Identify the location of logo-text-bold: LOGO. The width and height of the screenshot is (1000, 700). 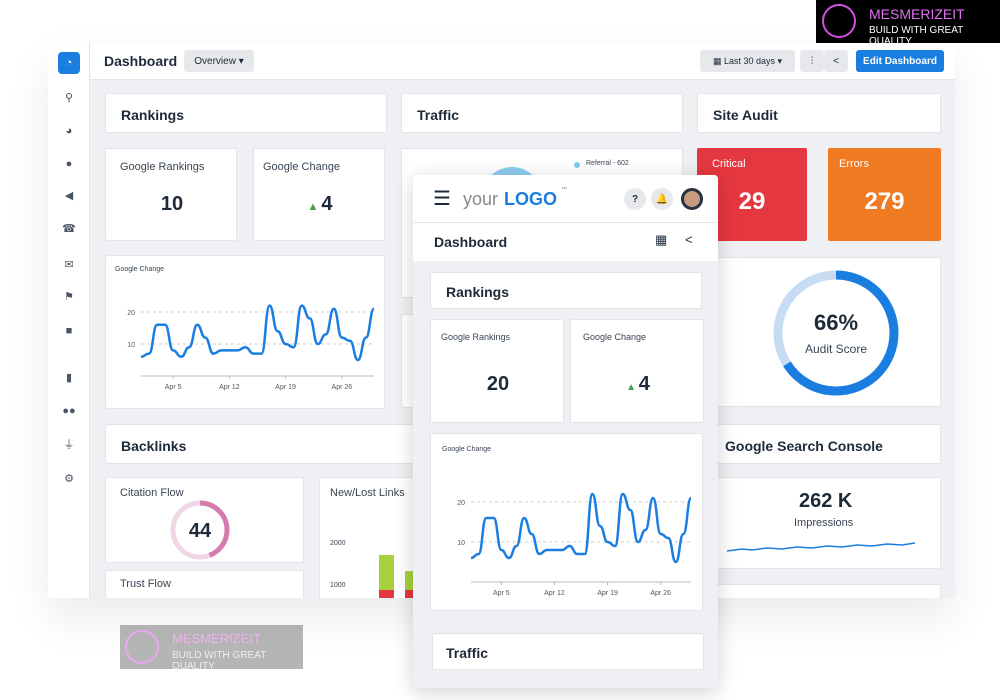
(530, 199).